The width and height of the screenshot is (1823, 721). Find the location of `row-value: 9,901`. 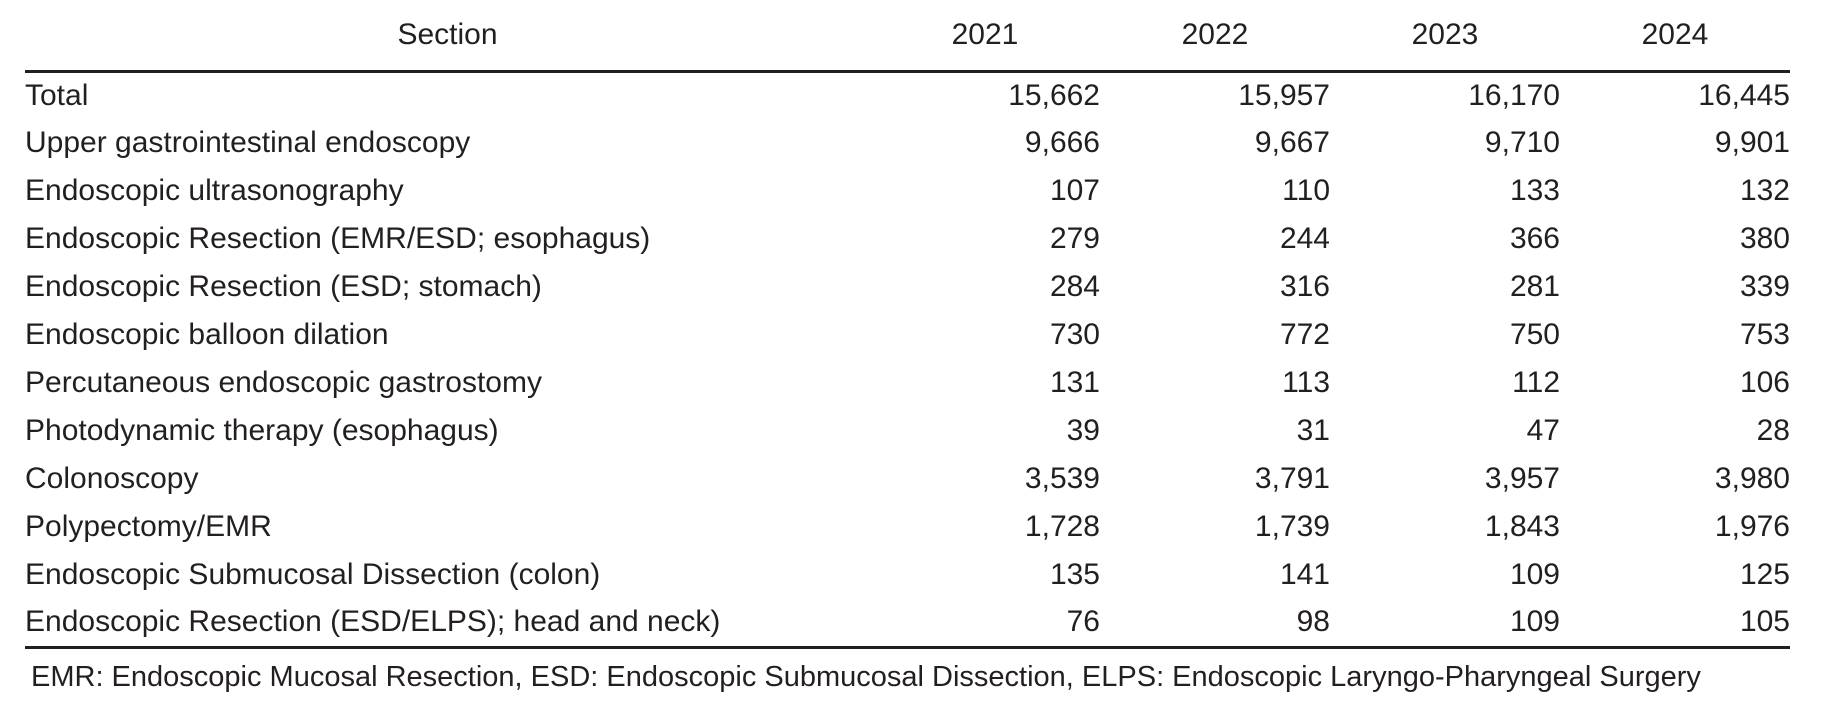

row-value: 9,901 is located at coordinates (1752, 142).